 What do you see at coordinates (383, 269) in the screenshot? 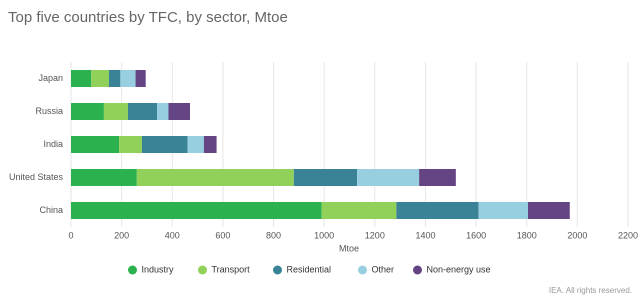
I see `legend-label: Other` at bounding box center [383, 269].